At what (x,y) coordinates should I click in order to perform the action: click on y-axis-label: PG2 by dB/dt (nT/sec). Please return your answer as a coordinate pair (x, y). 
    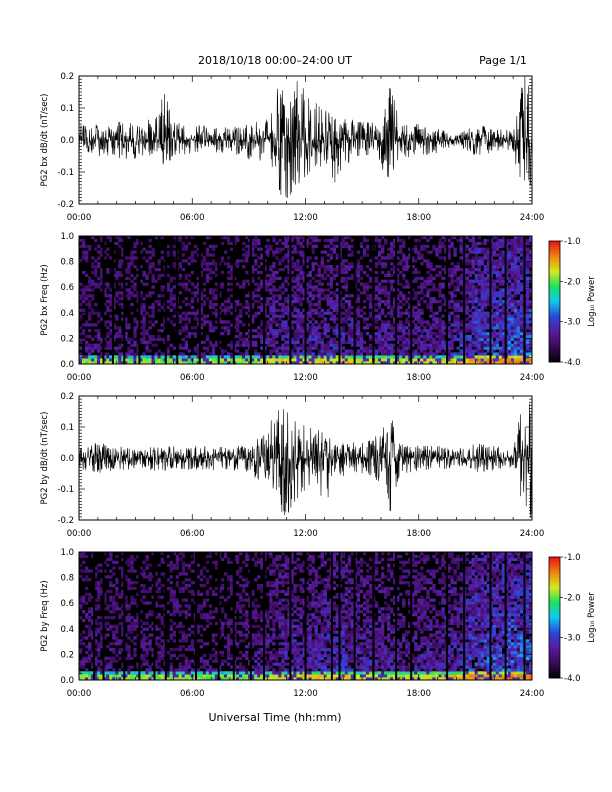
    Looking at the image, I should click on (45, 458).